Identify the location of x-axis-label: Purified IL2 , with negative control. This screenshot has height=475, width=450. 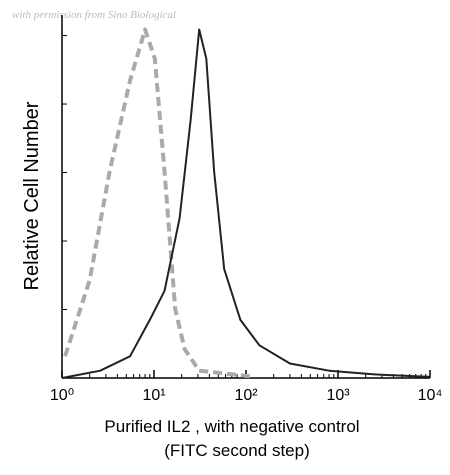
(231, 426).